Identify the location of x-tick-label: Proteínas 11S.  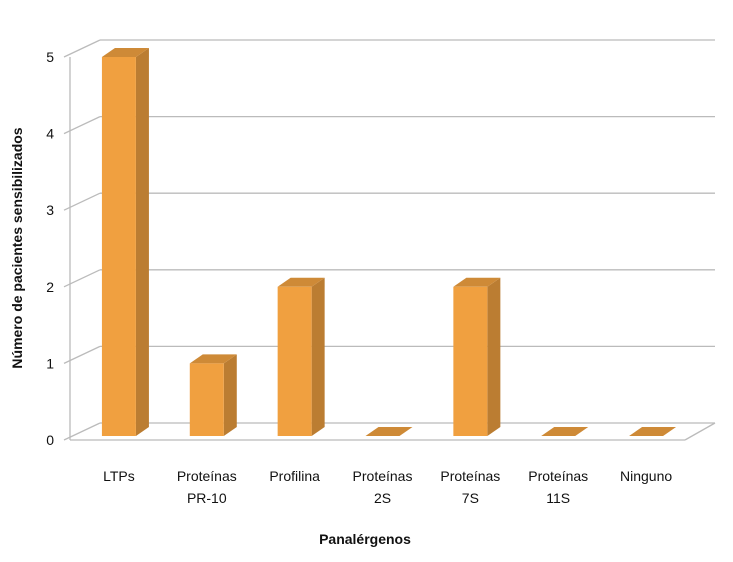
(558, 487).